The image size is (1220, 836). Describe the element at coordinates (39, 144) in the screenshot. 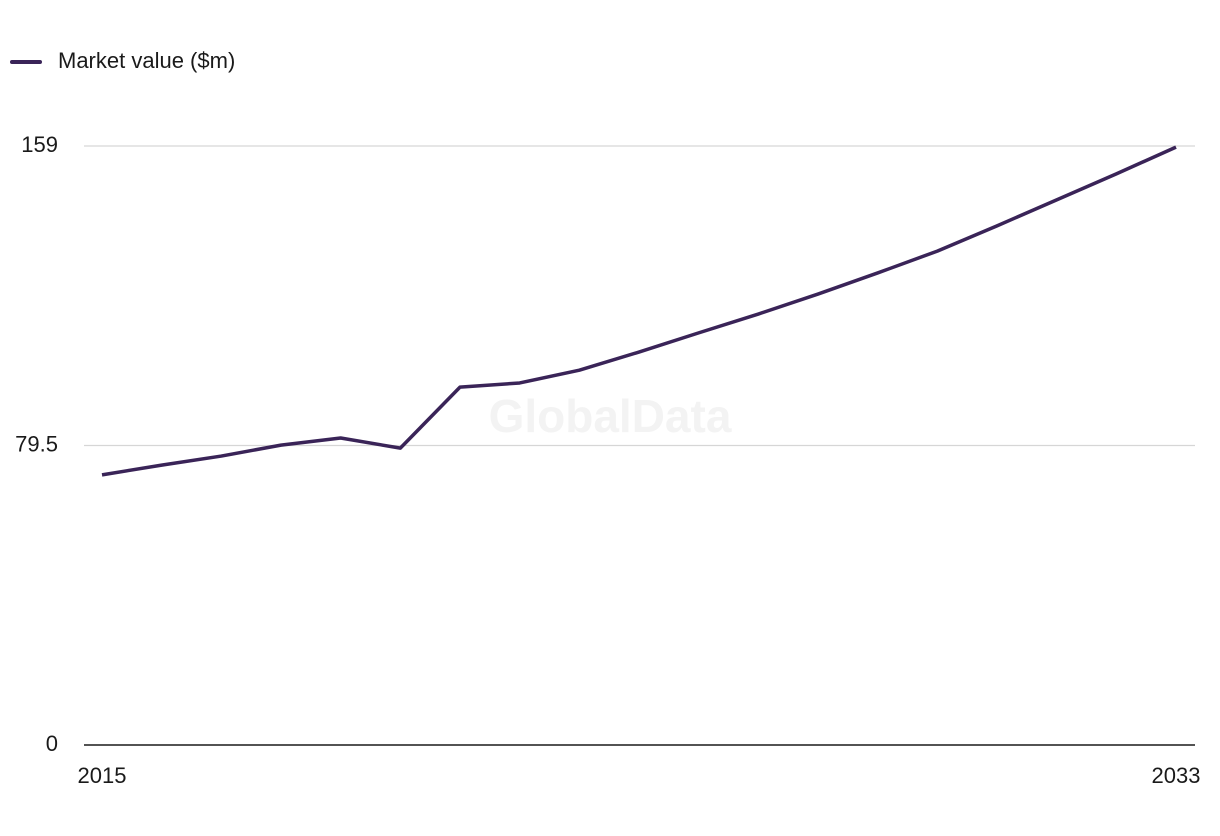

I see `y-tick-label: 159` at that location.